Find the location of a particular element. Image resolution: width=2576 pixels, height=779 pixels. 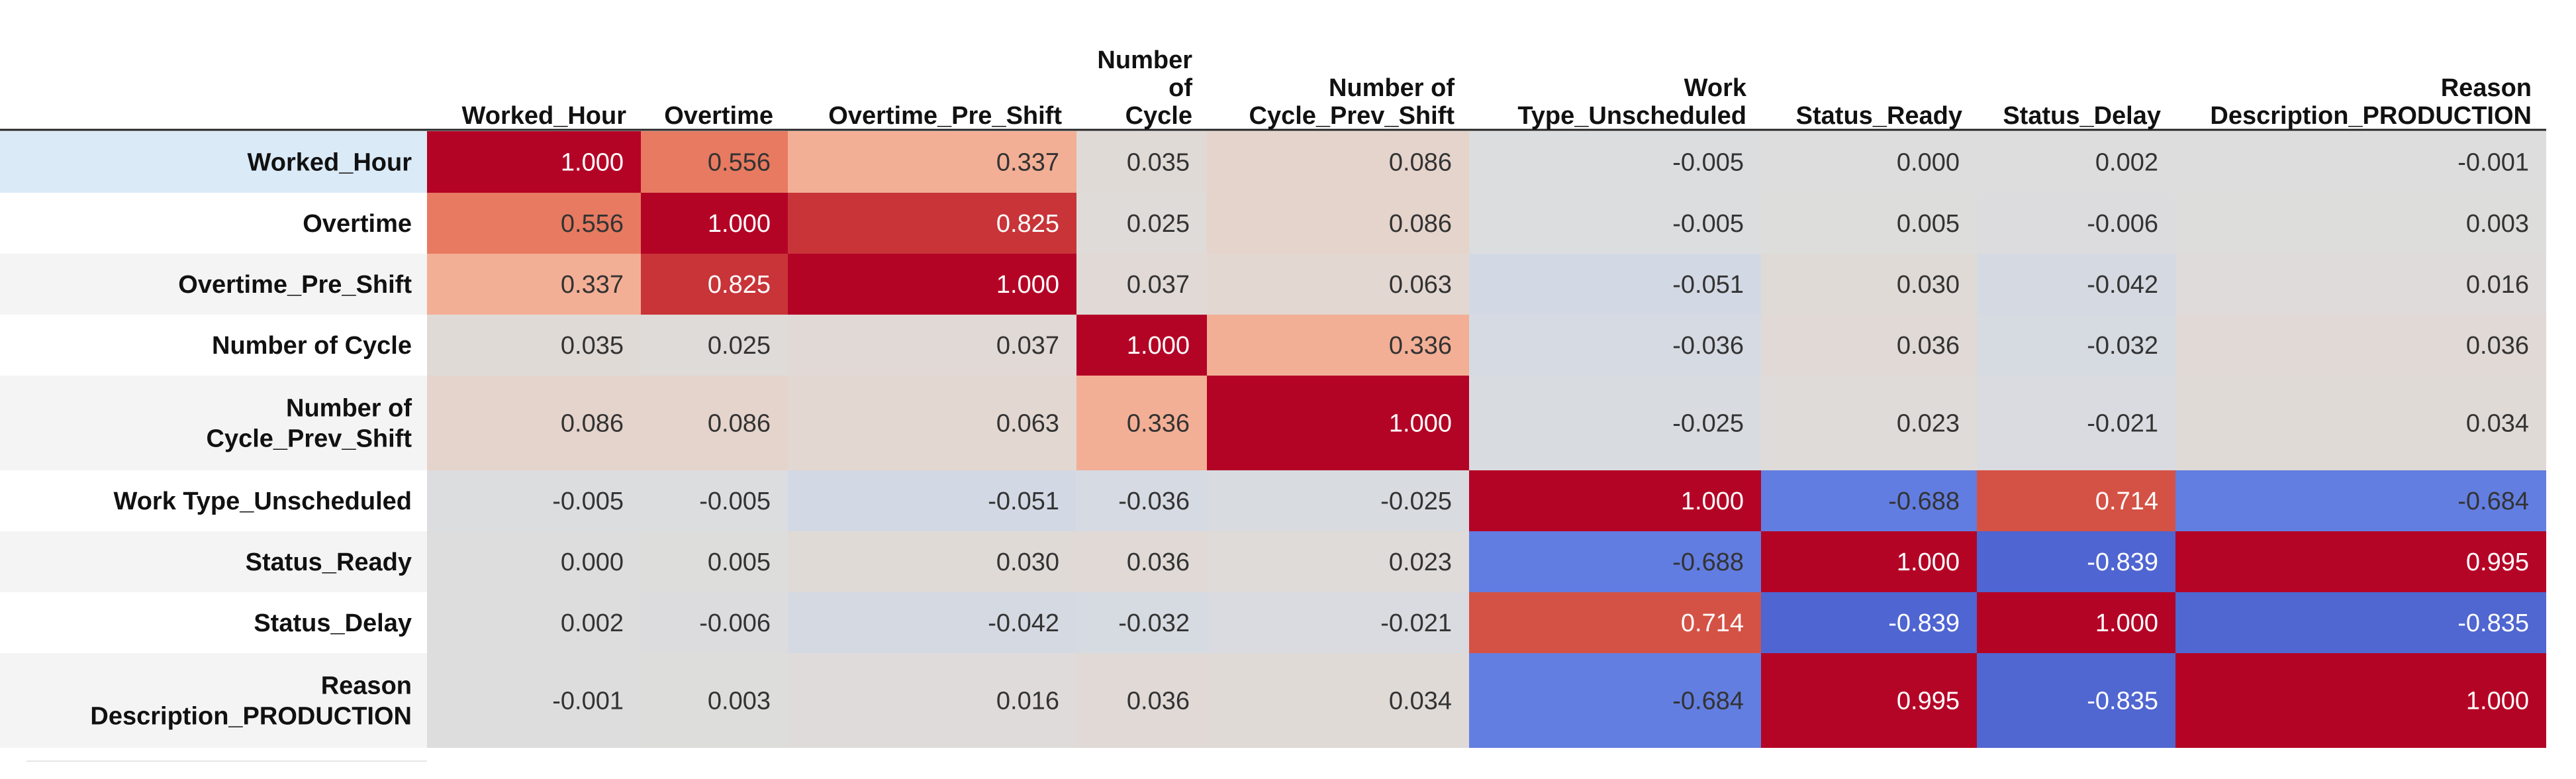

cell-value-label: 0.016 is located at coordinates (2497, 285).